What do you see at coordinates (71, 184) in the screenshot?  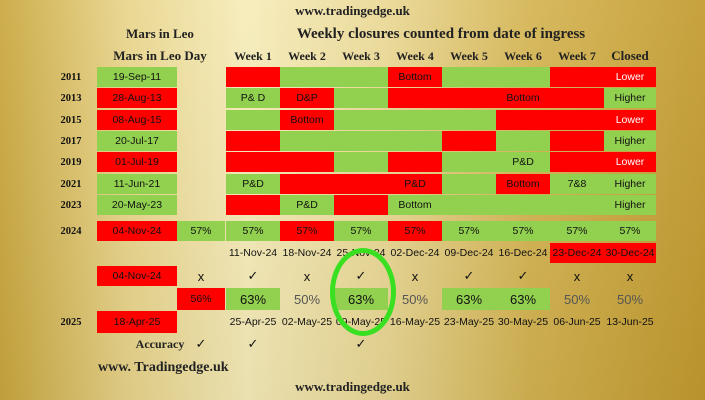 I see `year-cell: 2021` at bounding box center [71, 184].